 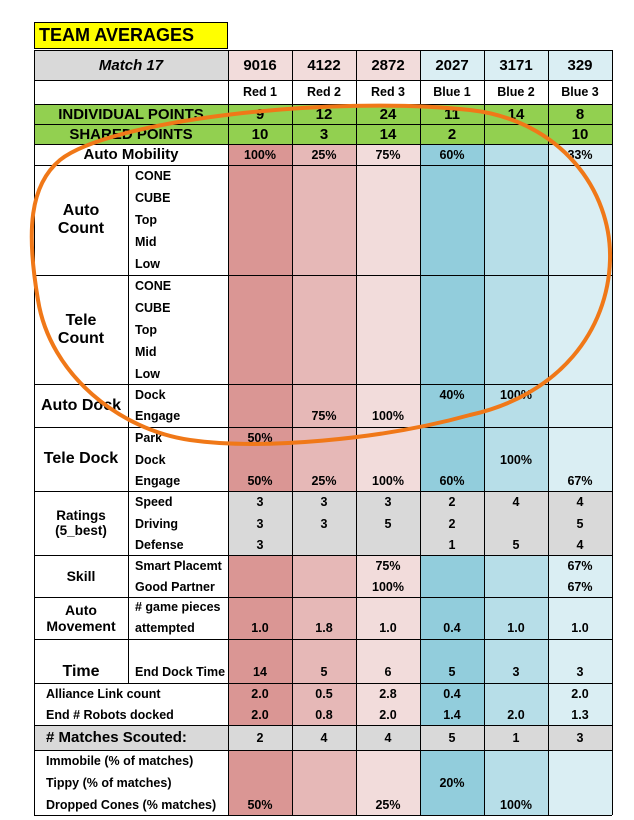 I want to click on value-cell: 1.3, so click(x=580, y=714).